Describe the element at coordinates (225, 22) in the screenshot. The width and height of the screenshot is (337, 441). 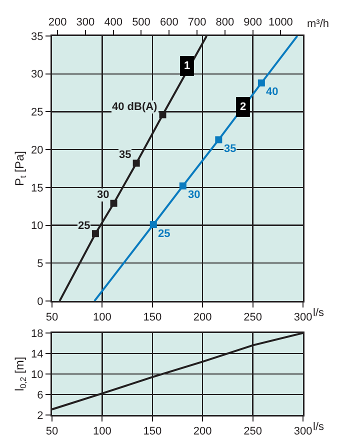
I see `x2-tick-label: 800` at that location.